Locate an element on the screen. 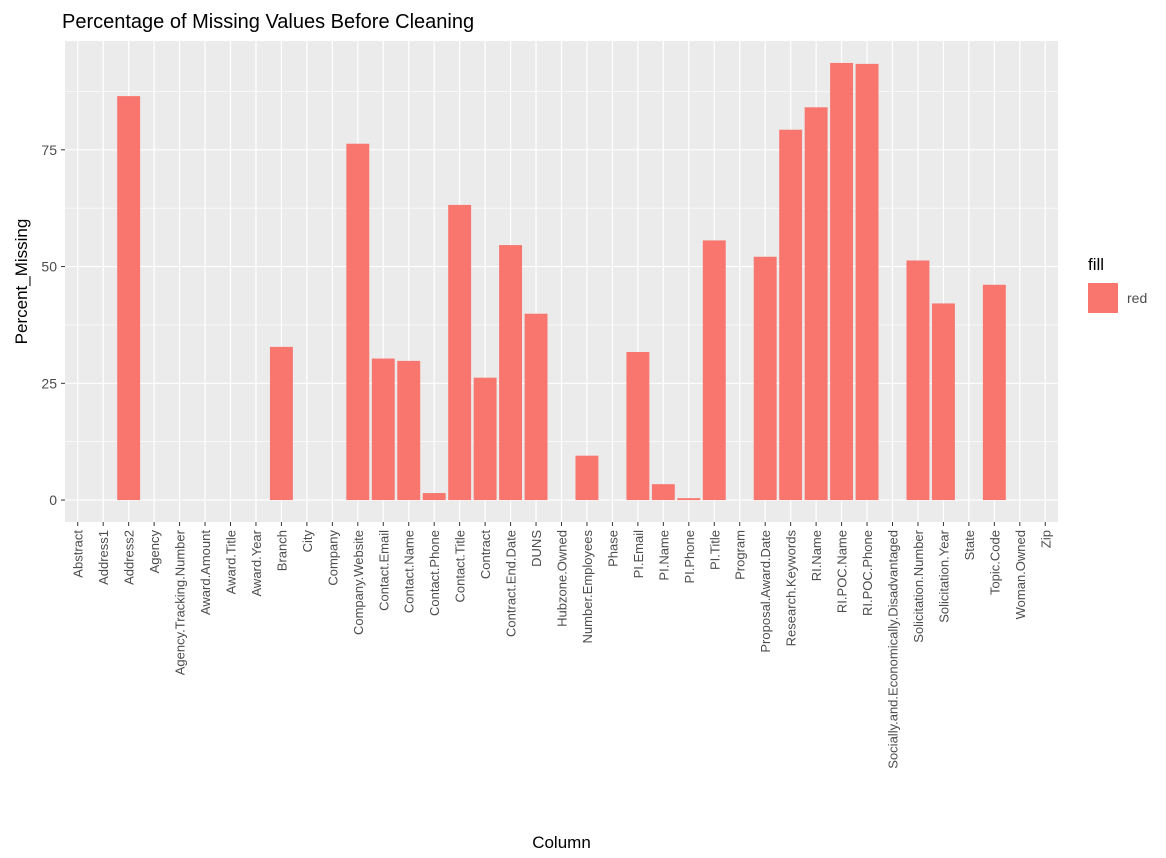  x-tick-label: State is located at coordinates (969, 545).